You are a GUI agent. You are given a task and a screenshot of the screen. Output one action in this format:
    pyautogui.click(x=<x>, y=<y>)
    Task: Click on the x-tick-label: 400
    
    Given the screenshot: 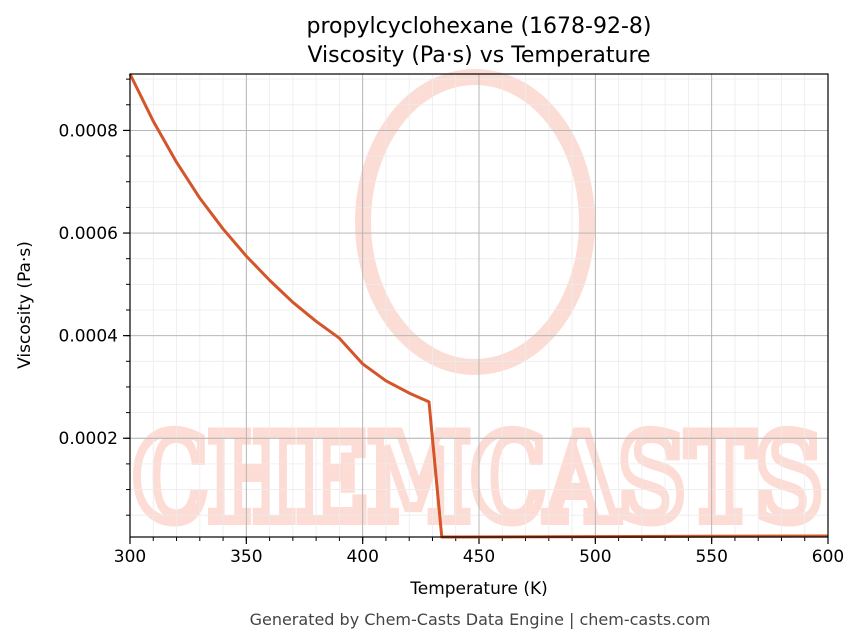 What is the action you would take?
    pyautogui.click(x=362, y=557)
    